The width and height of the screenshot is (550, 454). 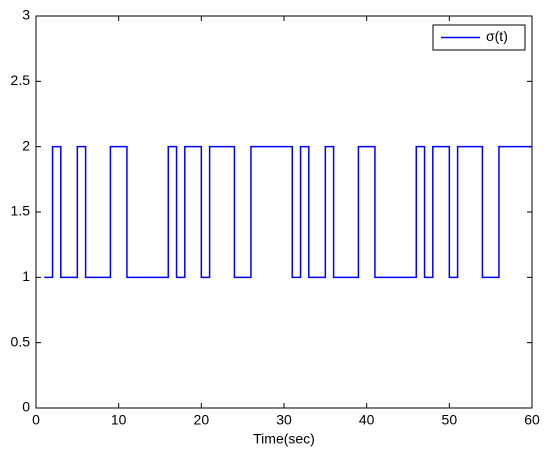 I want to click on y-tick-label: 2.5, so click(x=21, y=80).